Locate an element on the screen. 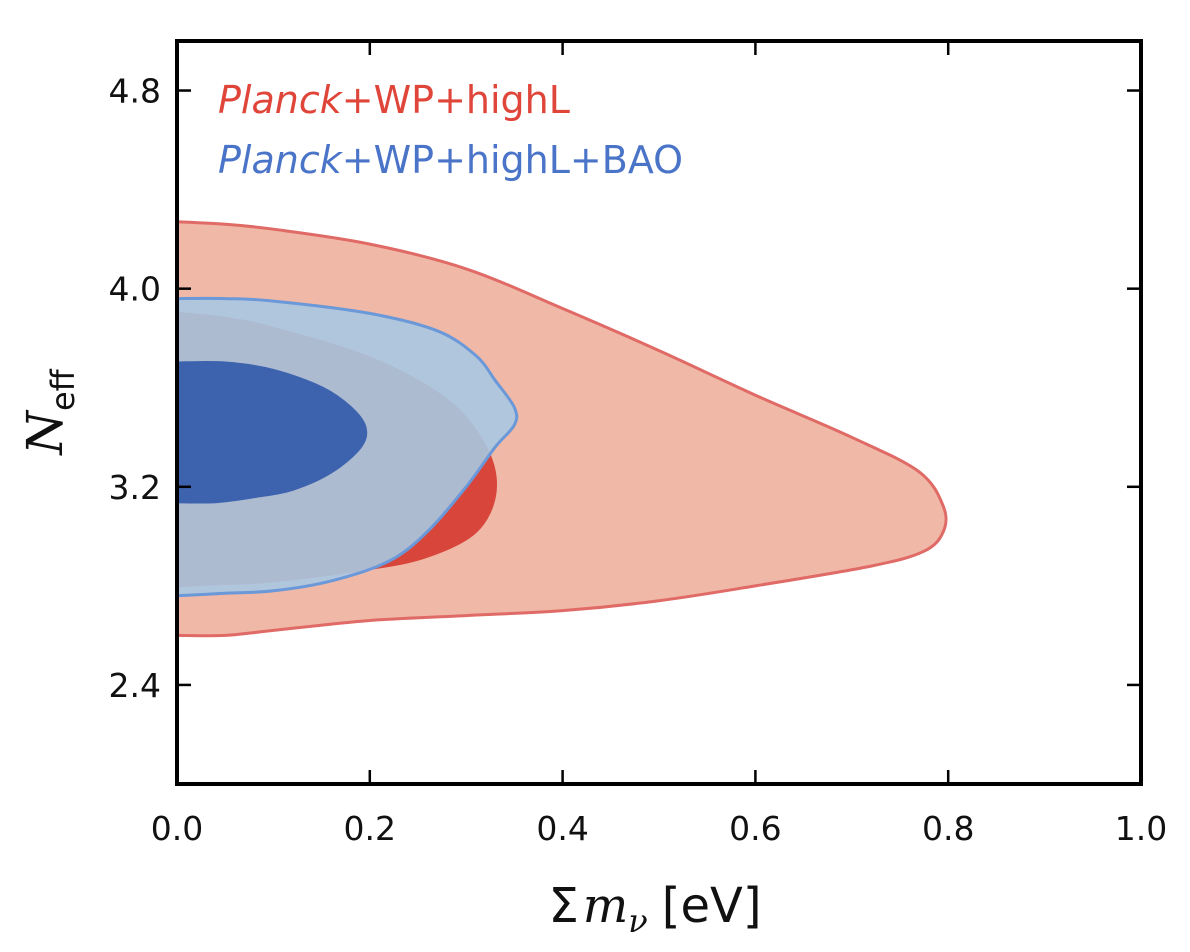 The height and width of the screenshot is (952, 1190). legend-entry-planck-wp-highl-bao-italic: Planck is located at coordinates (281, 160).